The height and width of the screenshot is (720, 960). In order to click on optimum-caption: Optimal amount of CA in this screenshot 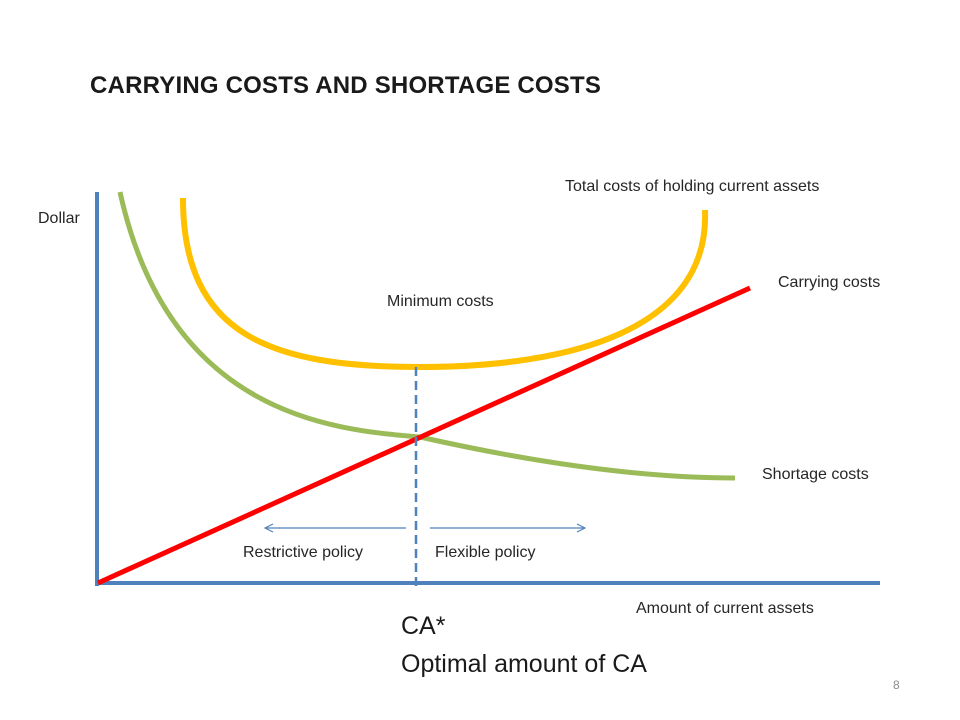, I will do `click(524, 664)`.